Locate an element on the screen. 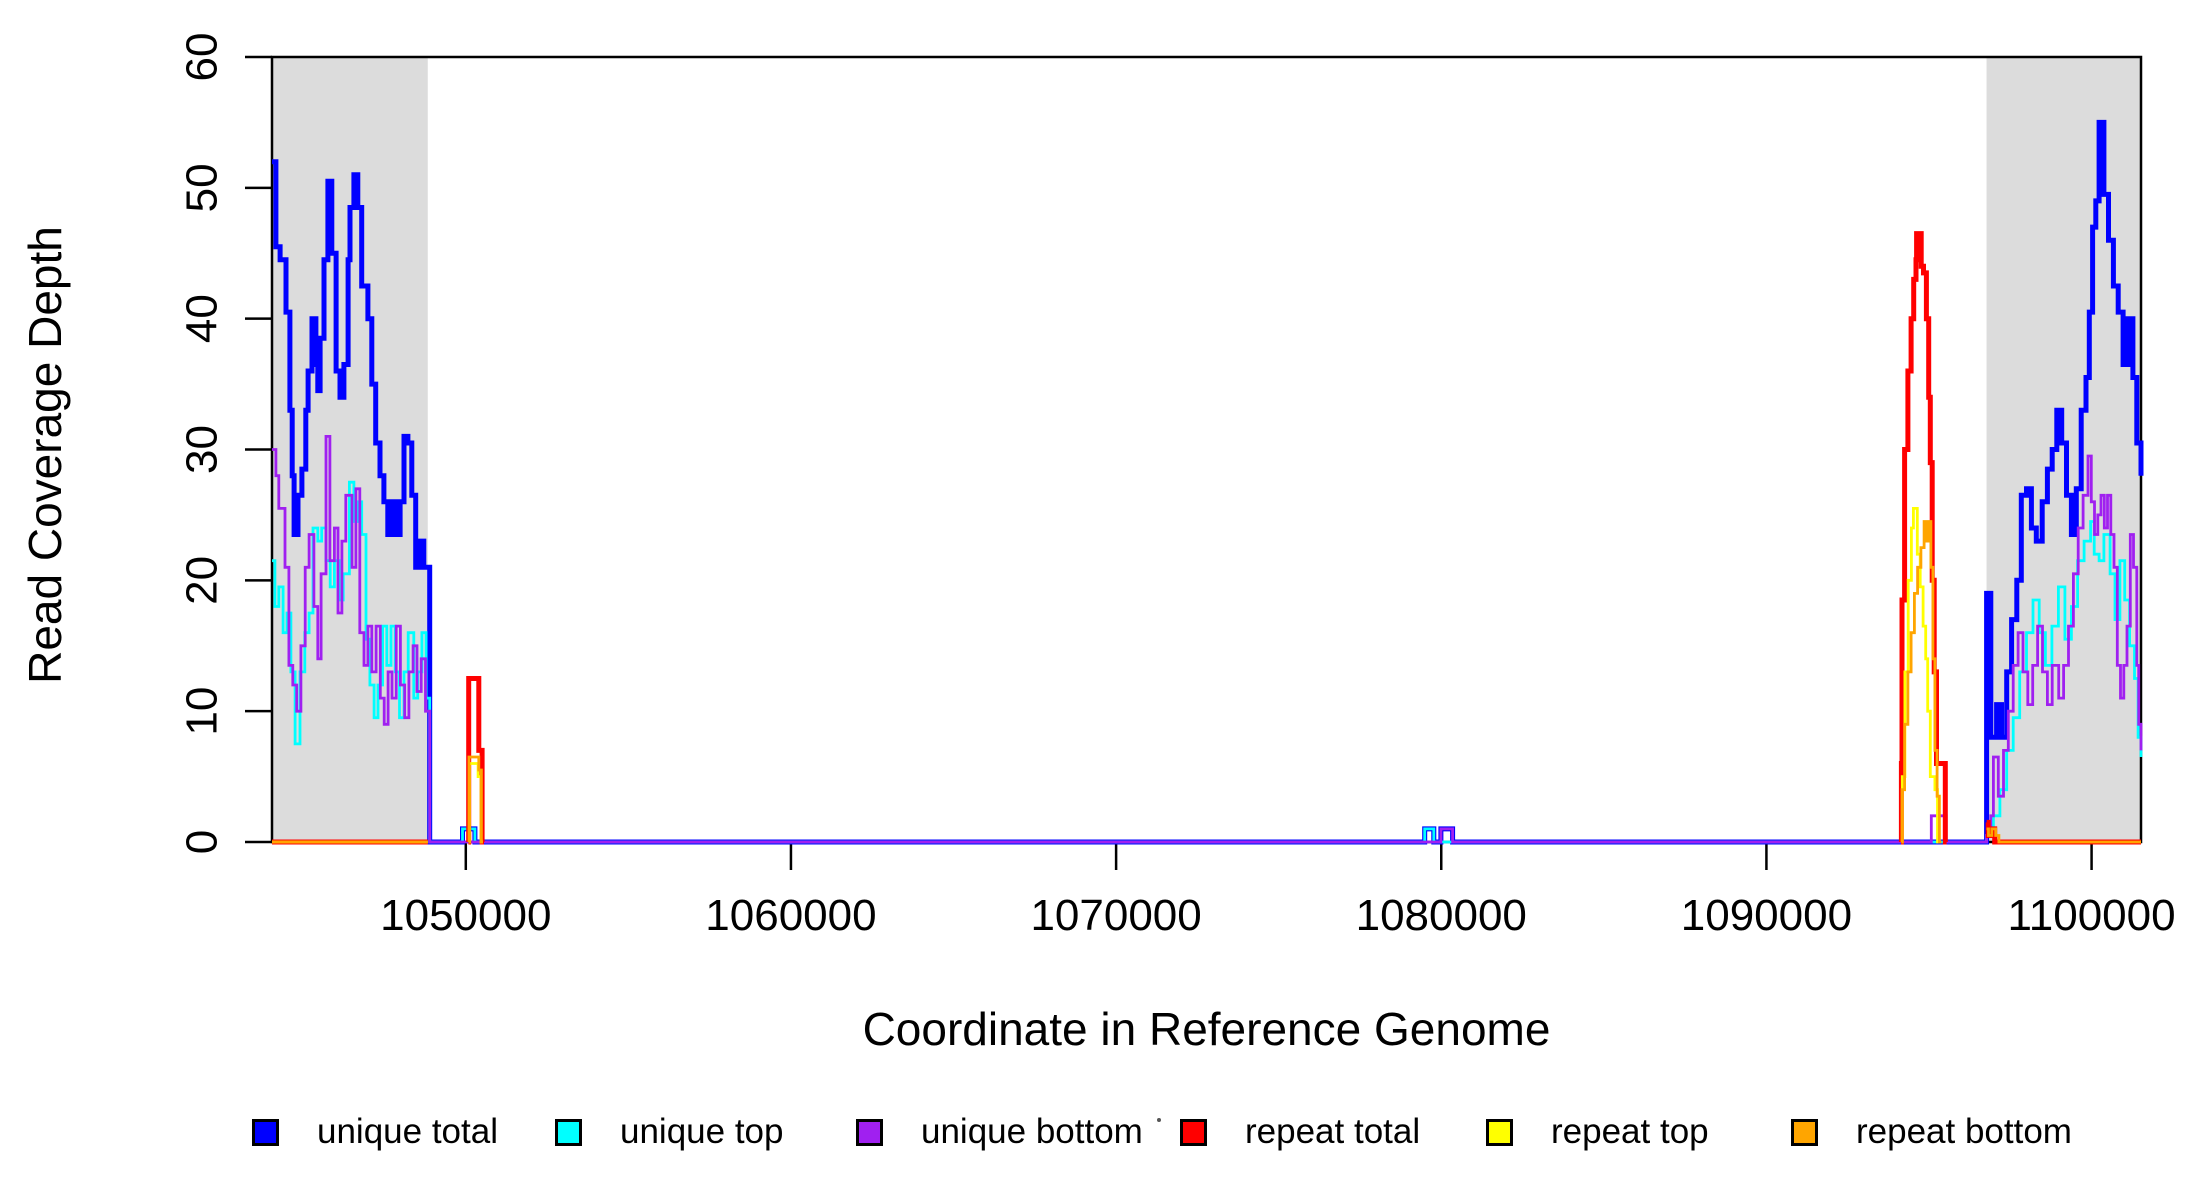 The width and height of the screenshot is (2200, 1200). y-axis-title: Read Coverage Depth is located at coordinates (45, 455).